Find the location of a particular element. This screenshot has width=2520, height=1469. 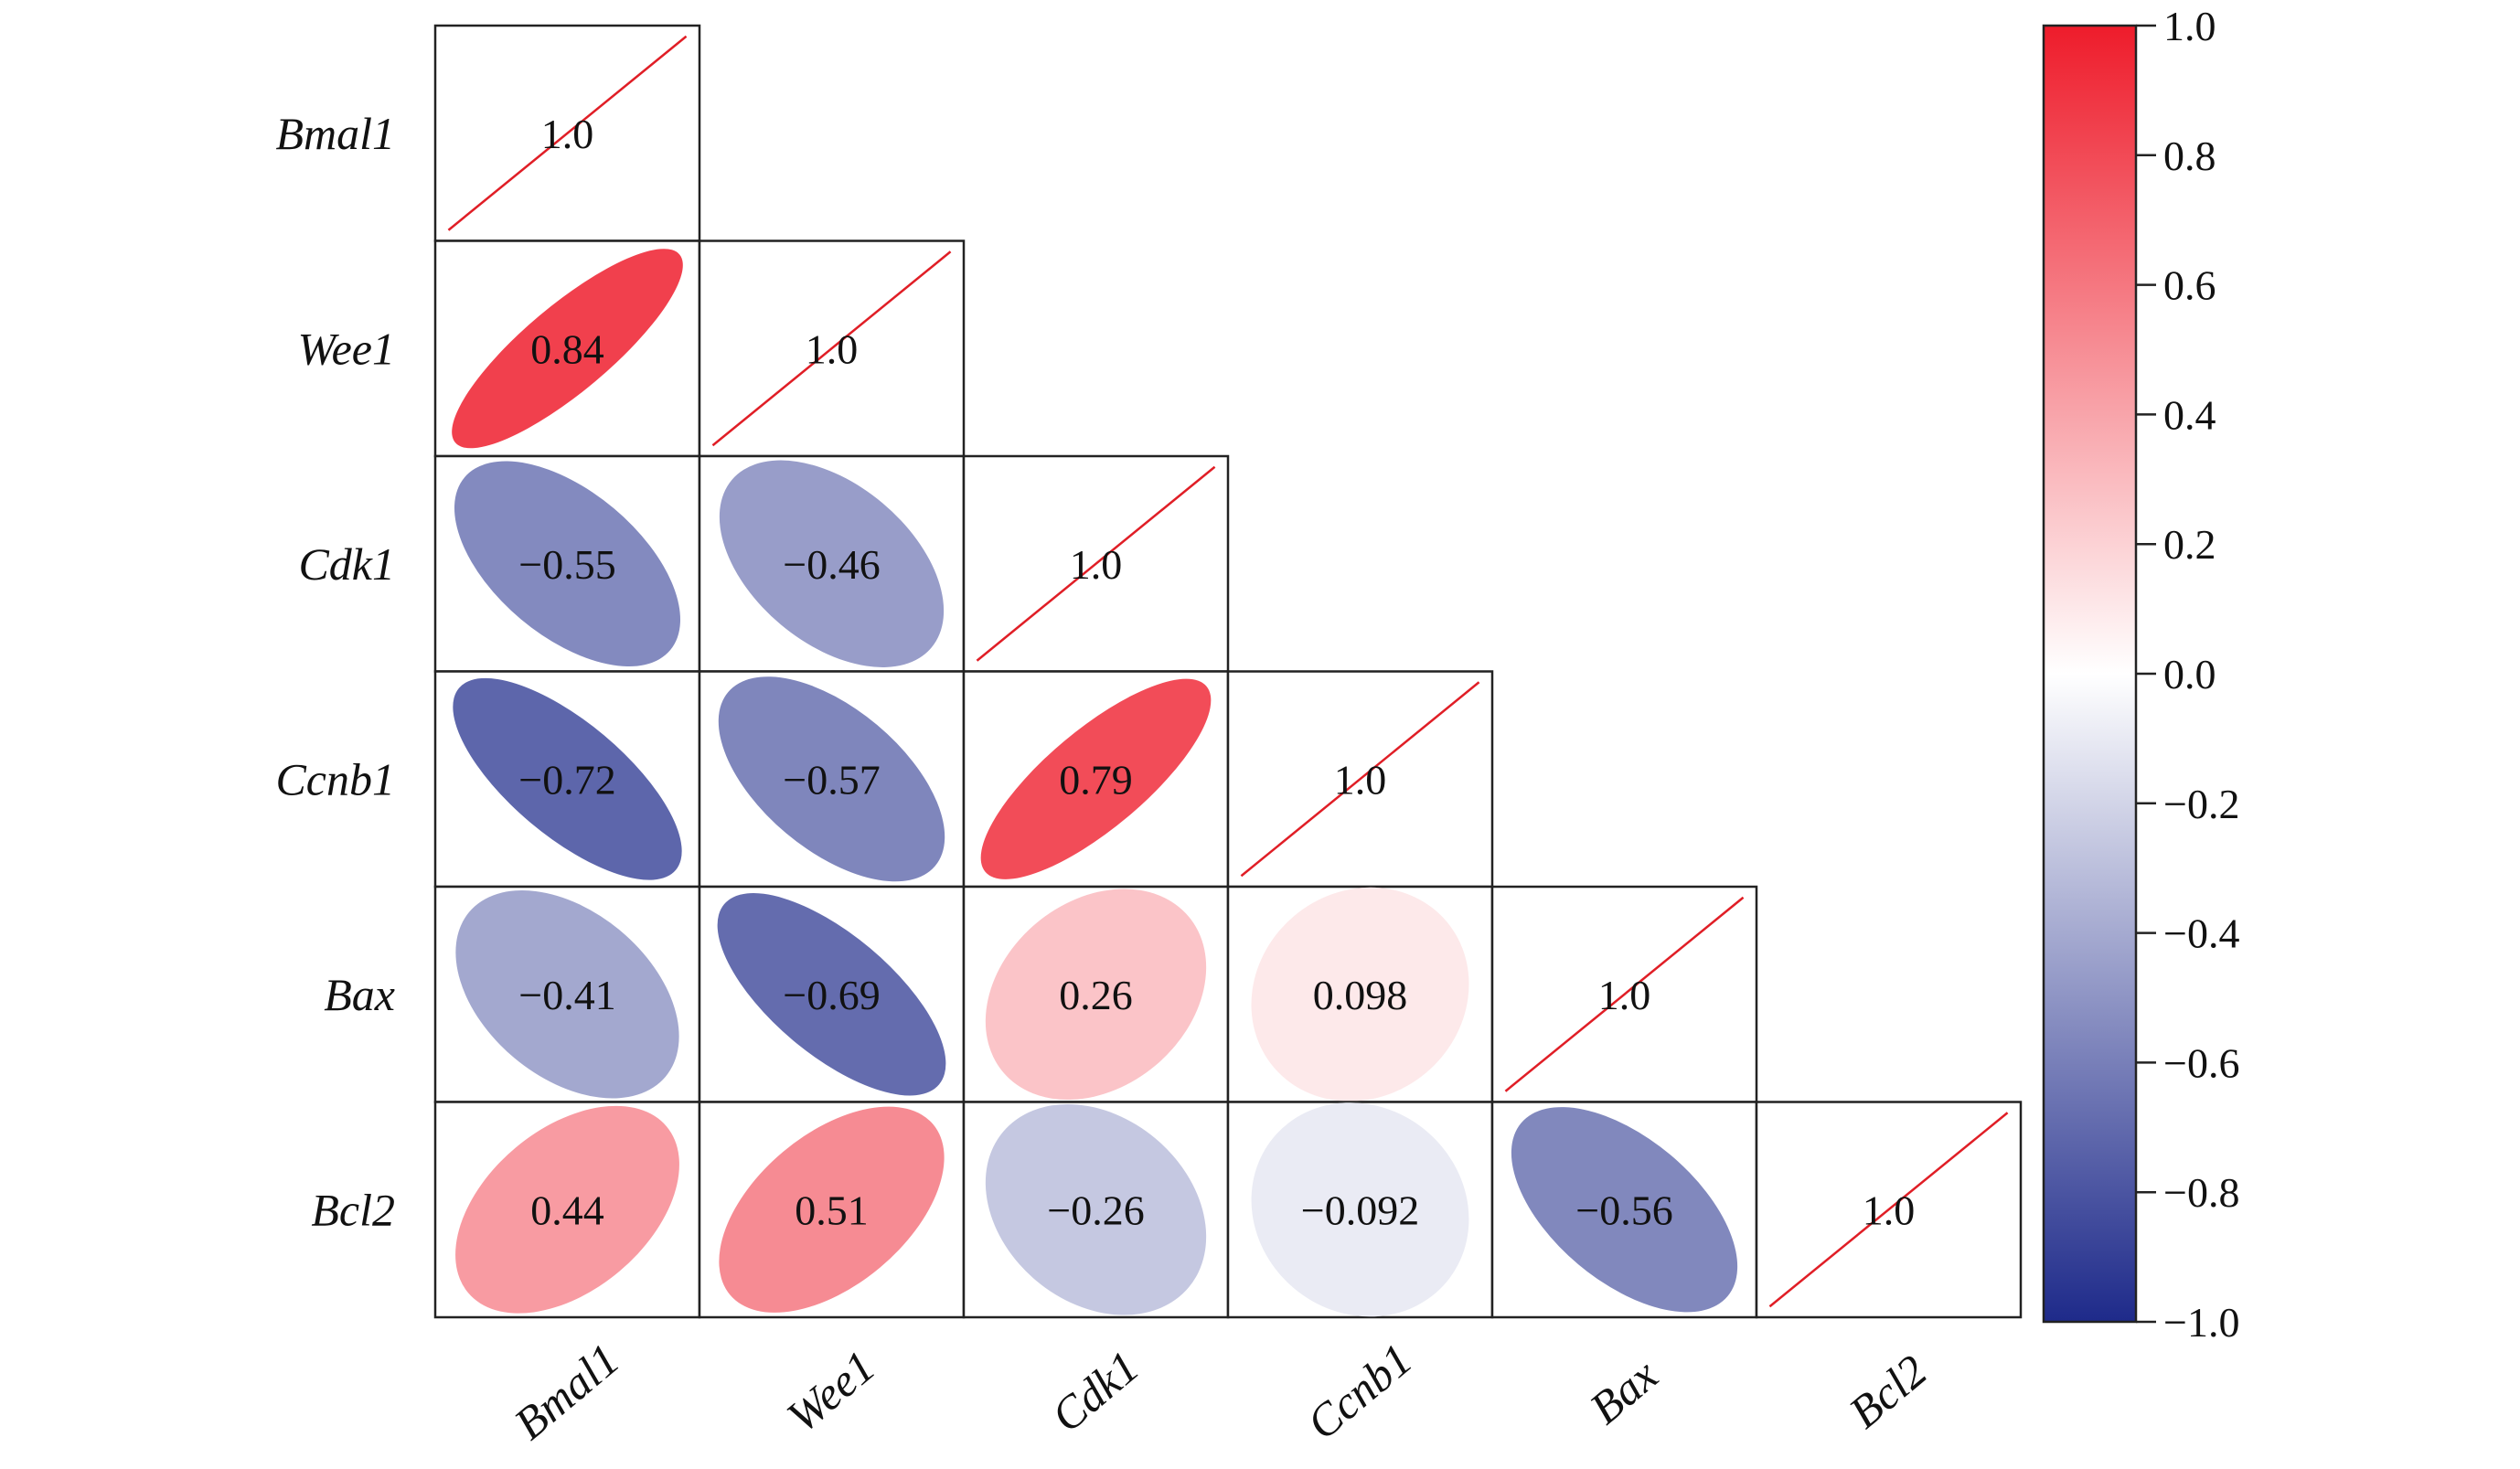

colorbar-tick-label: 0.2 is located at coordinates (2189, 544).